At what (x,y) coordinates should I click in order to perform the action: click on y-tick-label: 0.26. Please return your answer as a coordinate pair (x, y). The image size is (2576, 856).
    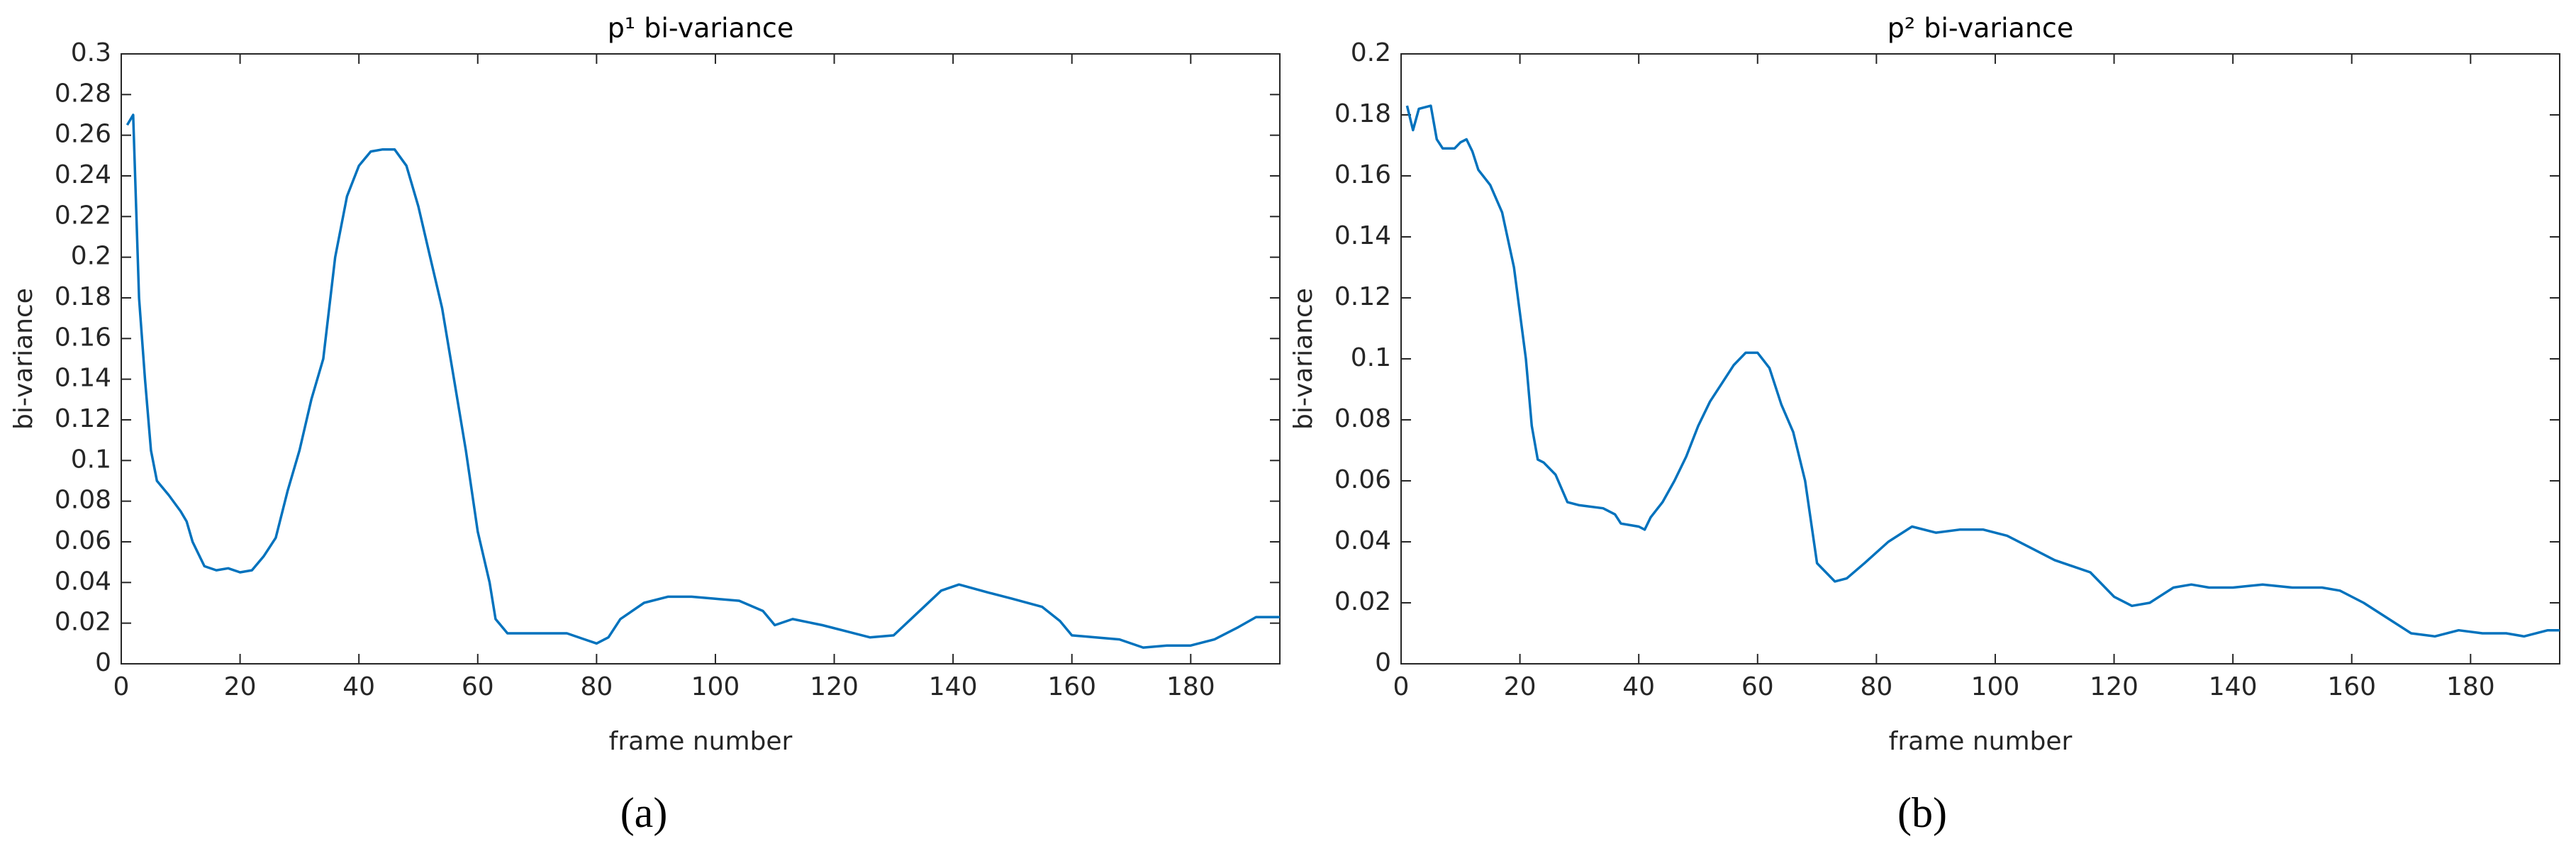
    Looking at the image, I should click on (83, 134).